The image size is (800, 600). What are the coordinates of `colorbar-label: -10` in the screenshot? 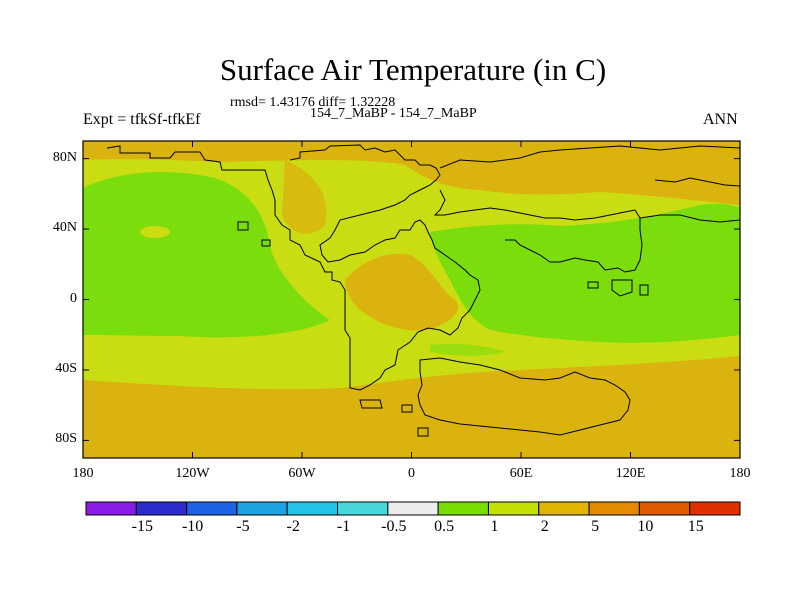 It's located at (192, 526).